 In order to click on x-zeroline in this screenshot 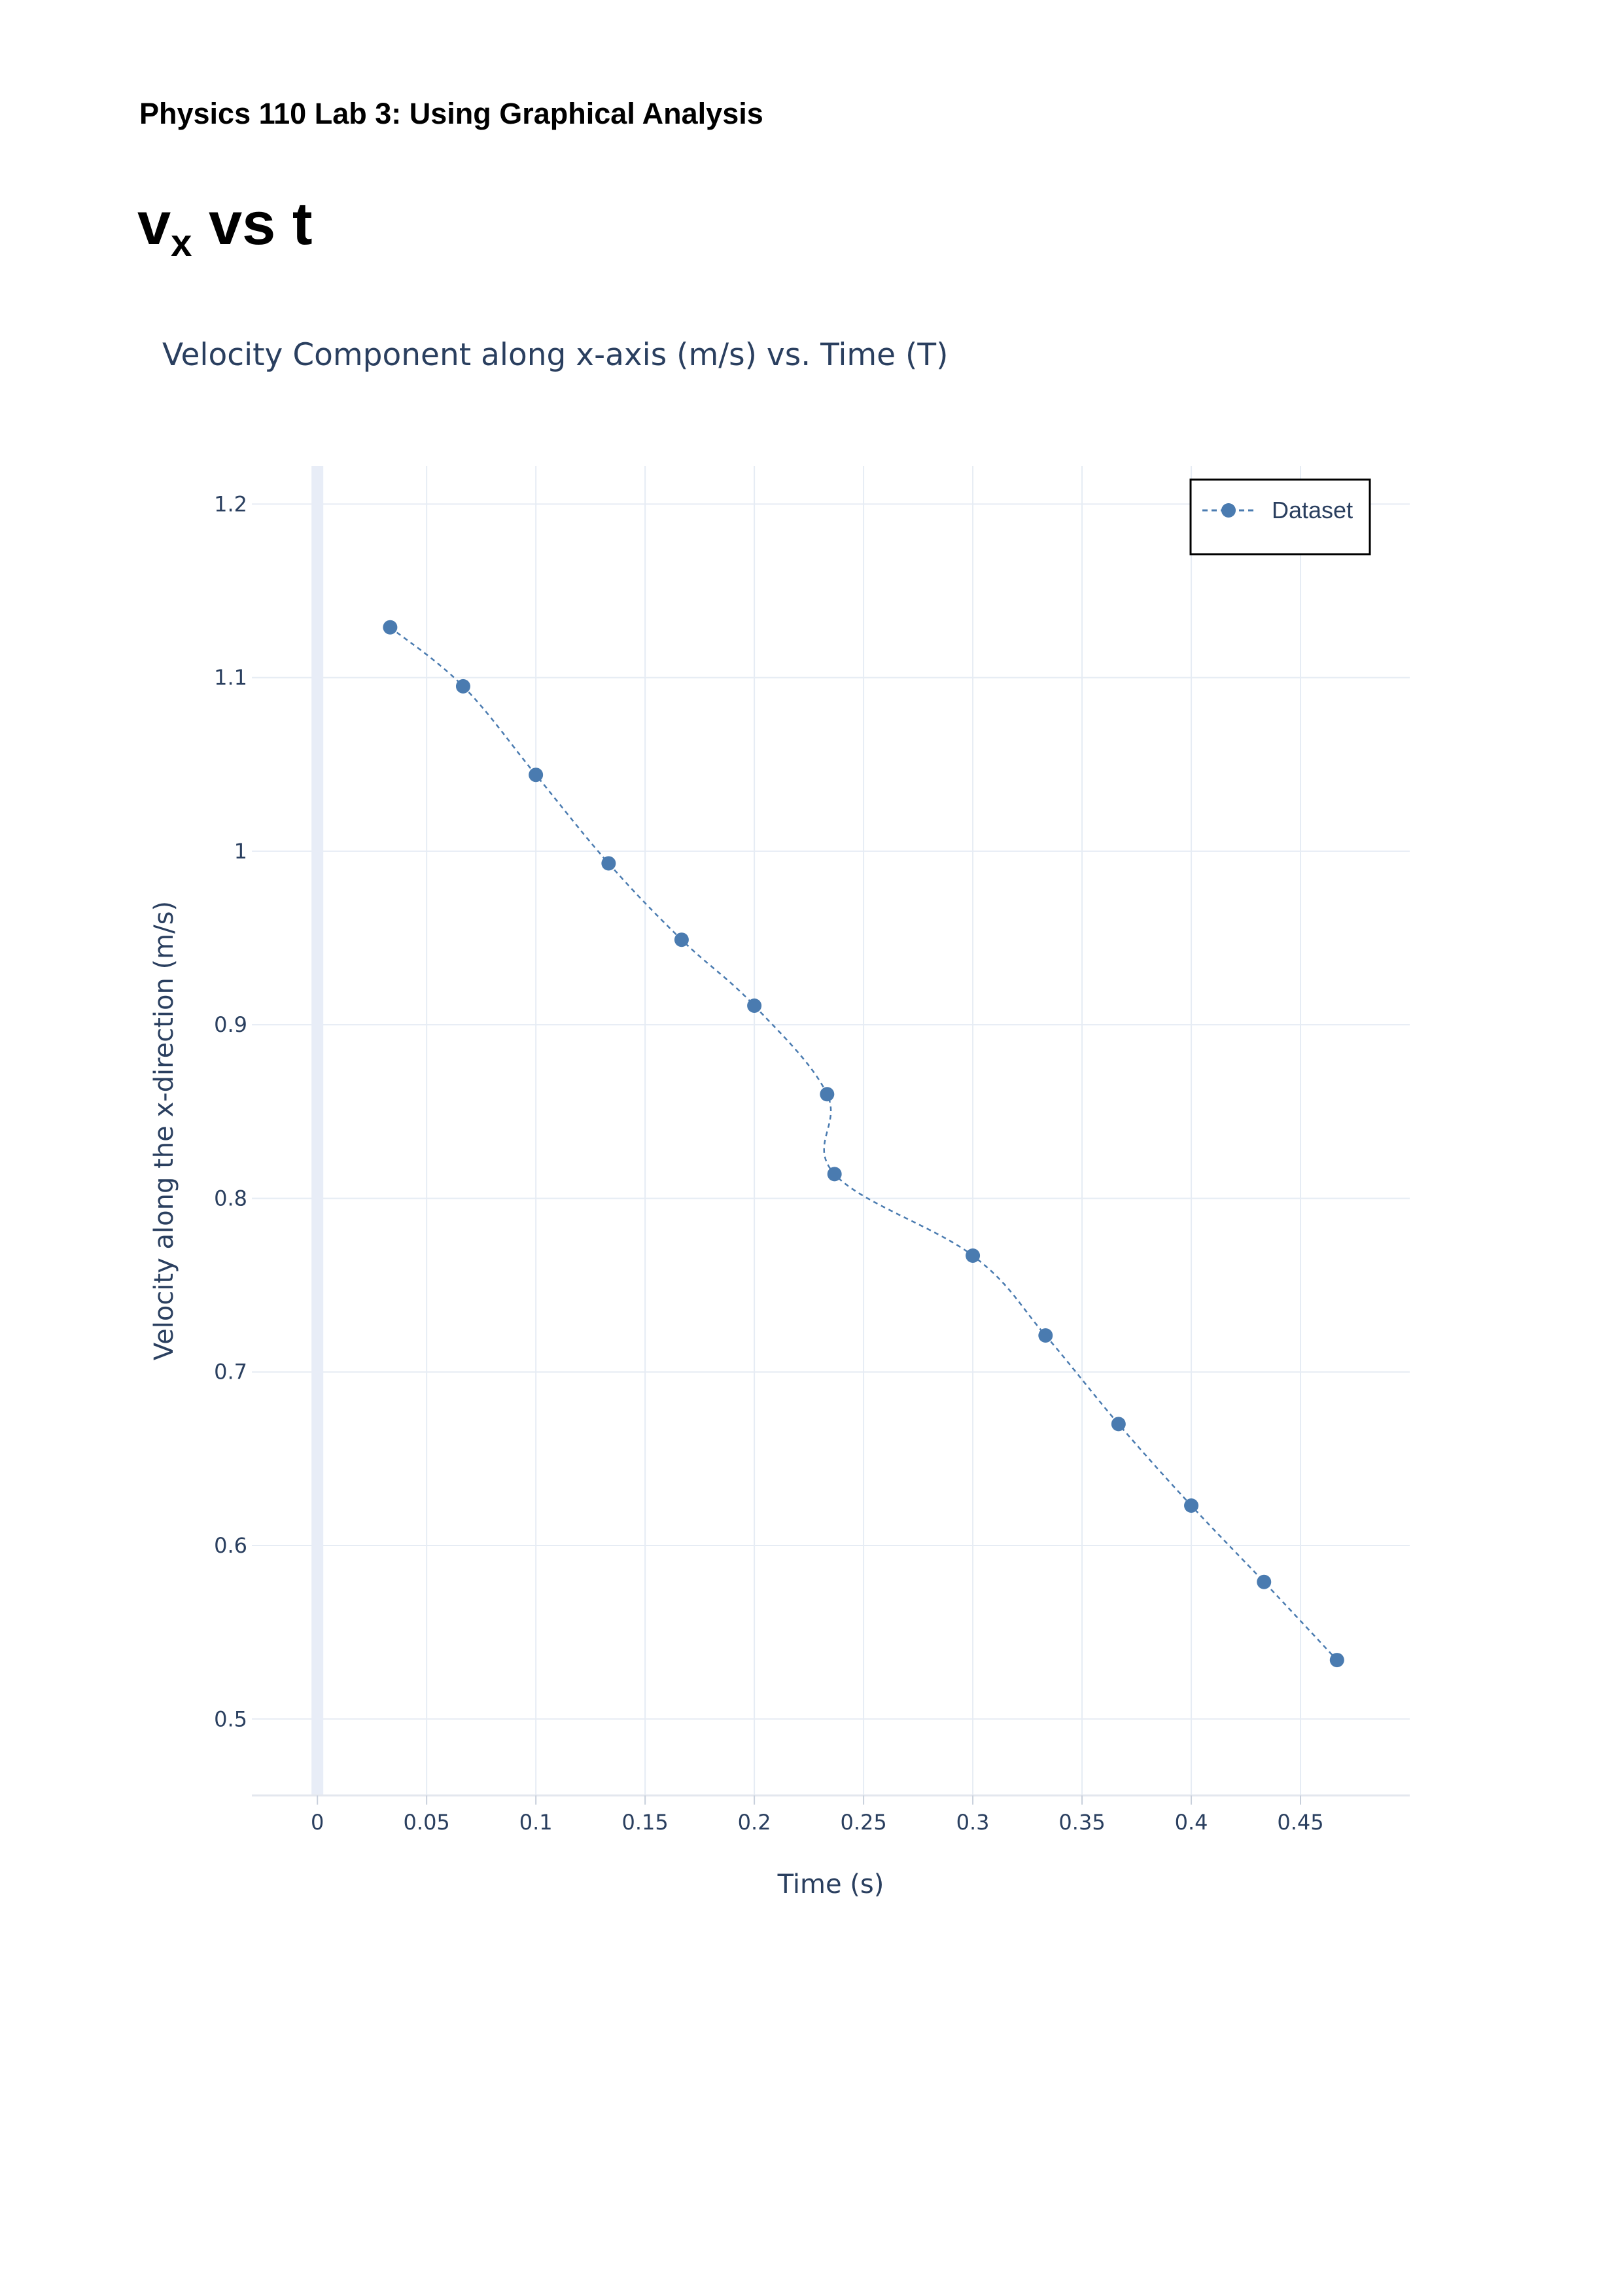, I will do `click(318, 1131)`.